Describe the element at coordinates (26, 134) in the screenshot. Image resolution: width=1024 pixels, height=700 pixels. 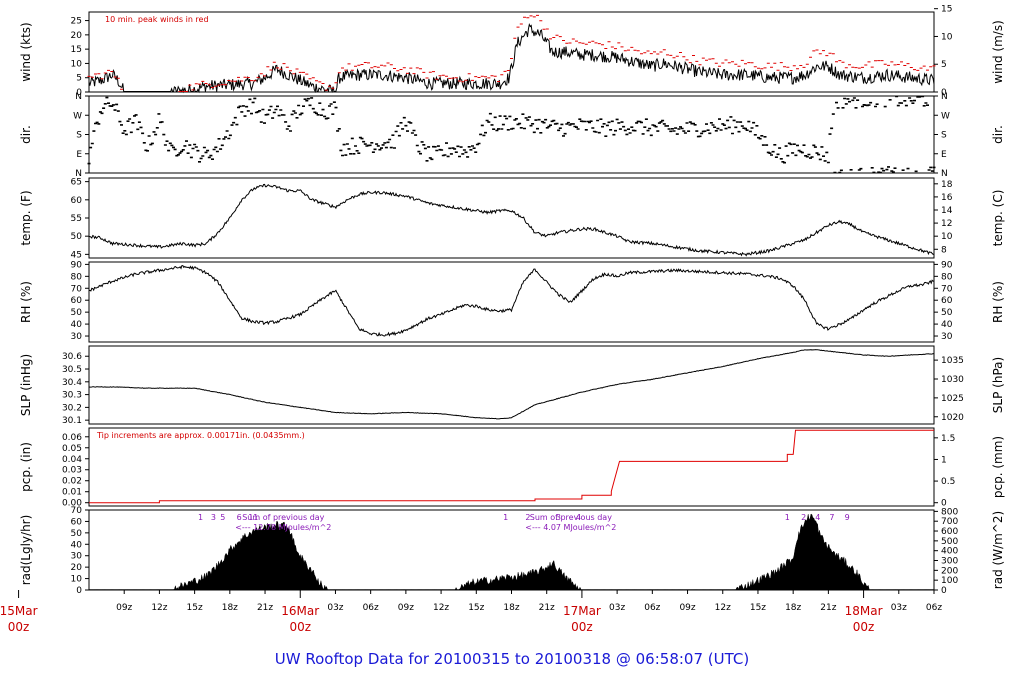
I see `ylabel-left-dir: dir.` at that location.